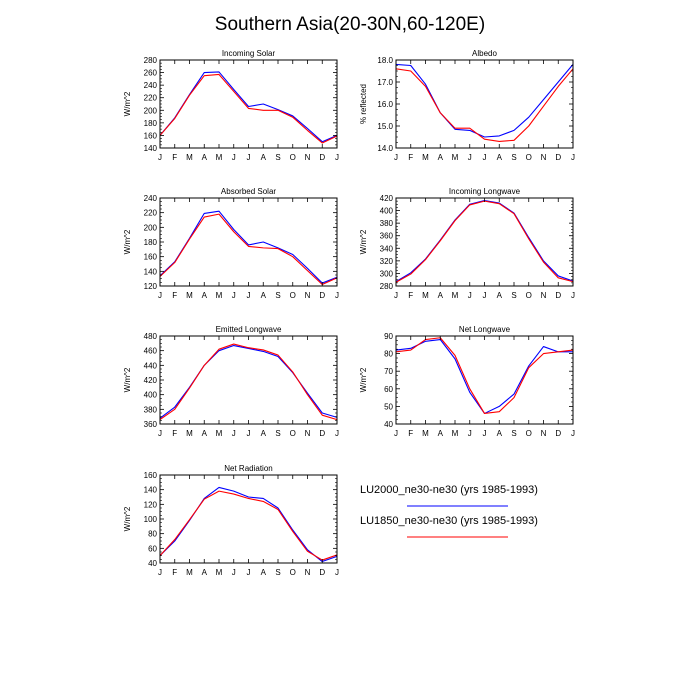 The height and width of the screenshot is (700, 700). Describe the element at coordinates (151, 336) in the screenshot. I see `y-tick-label: 480` at that location.